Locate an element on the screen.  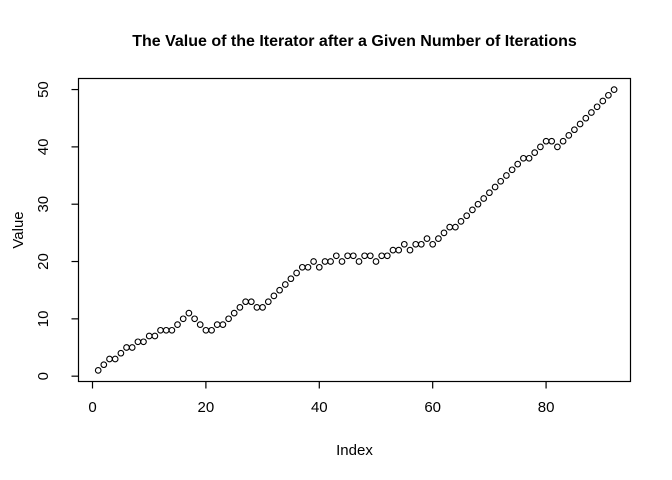
x-tick-label: 20 is located at coordinates (206, 407).